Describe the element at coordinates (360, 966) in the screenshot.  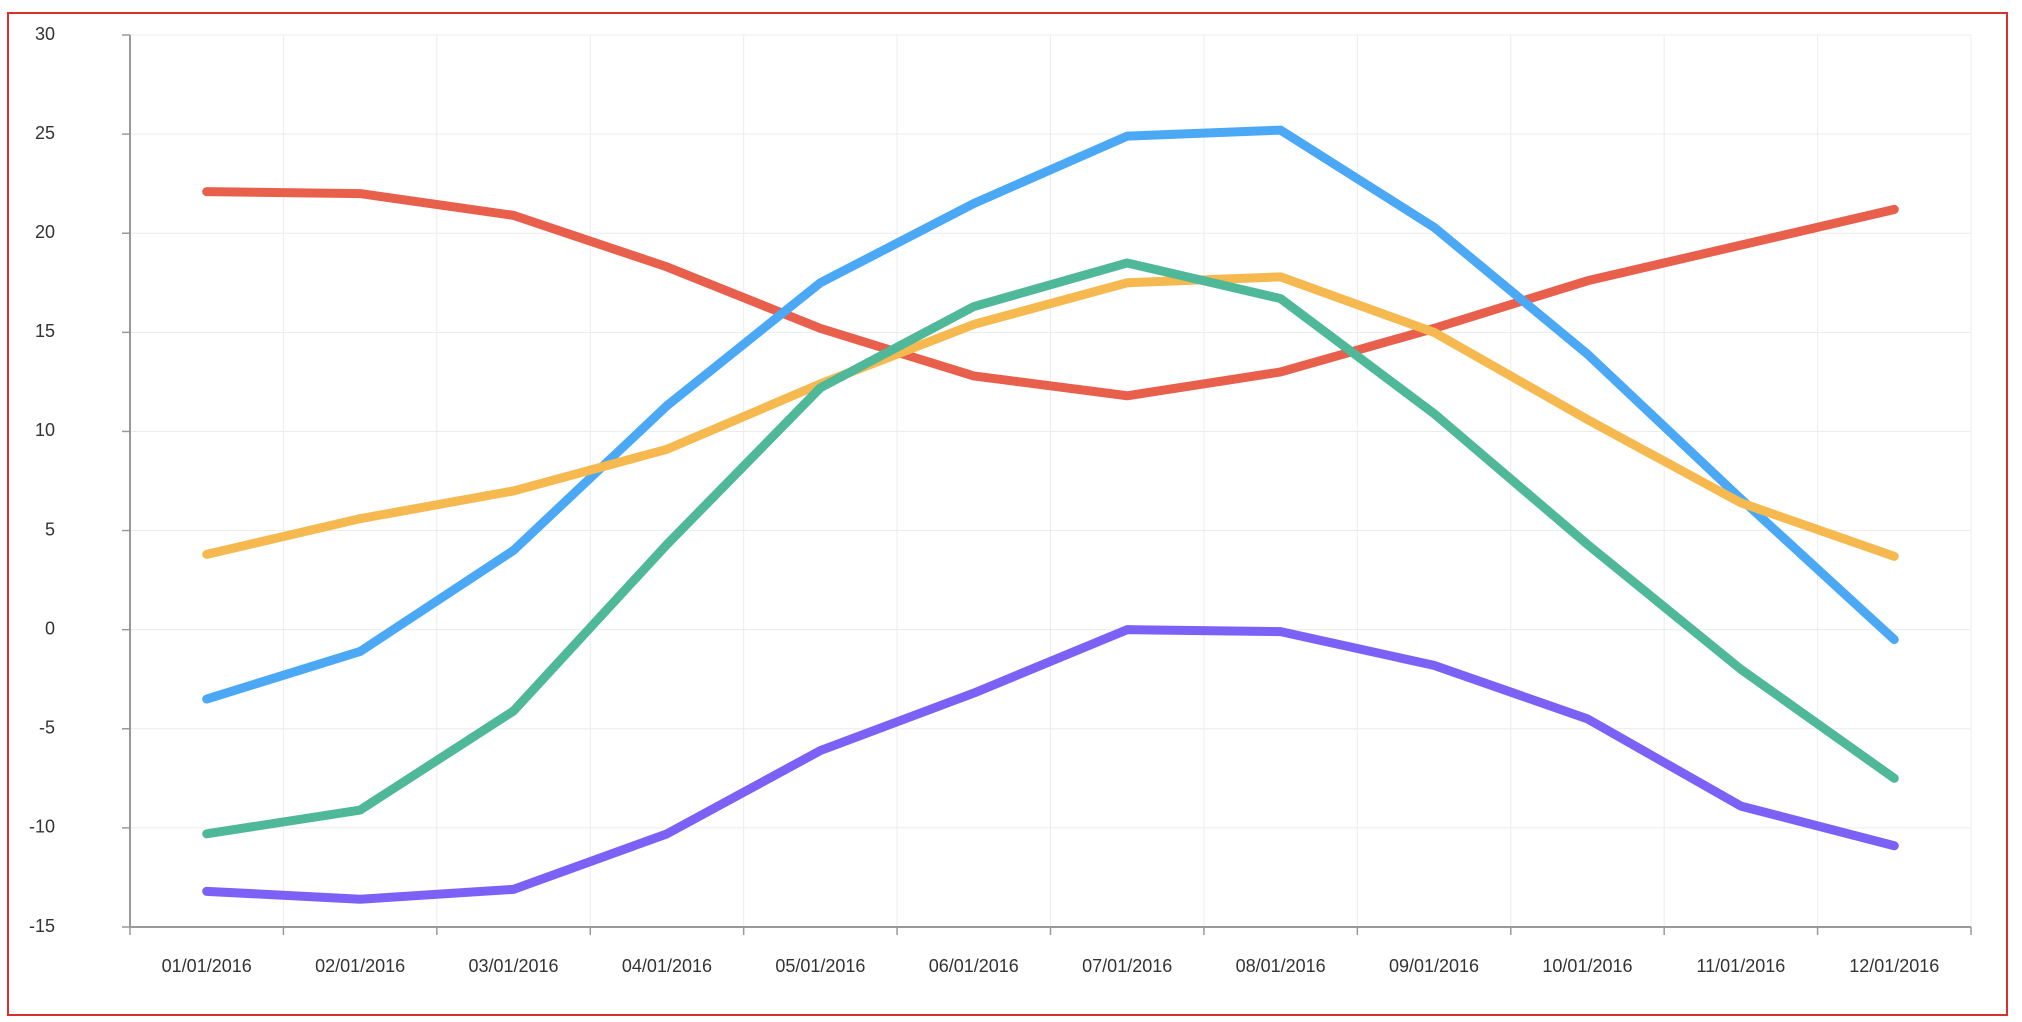
I see `x-tick-label: 02/01/2016` at that location.